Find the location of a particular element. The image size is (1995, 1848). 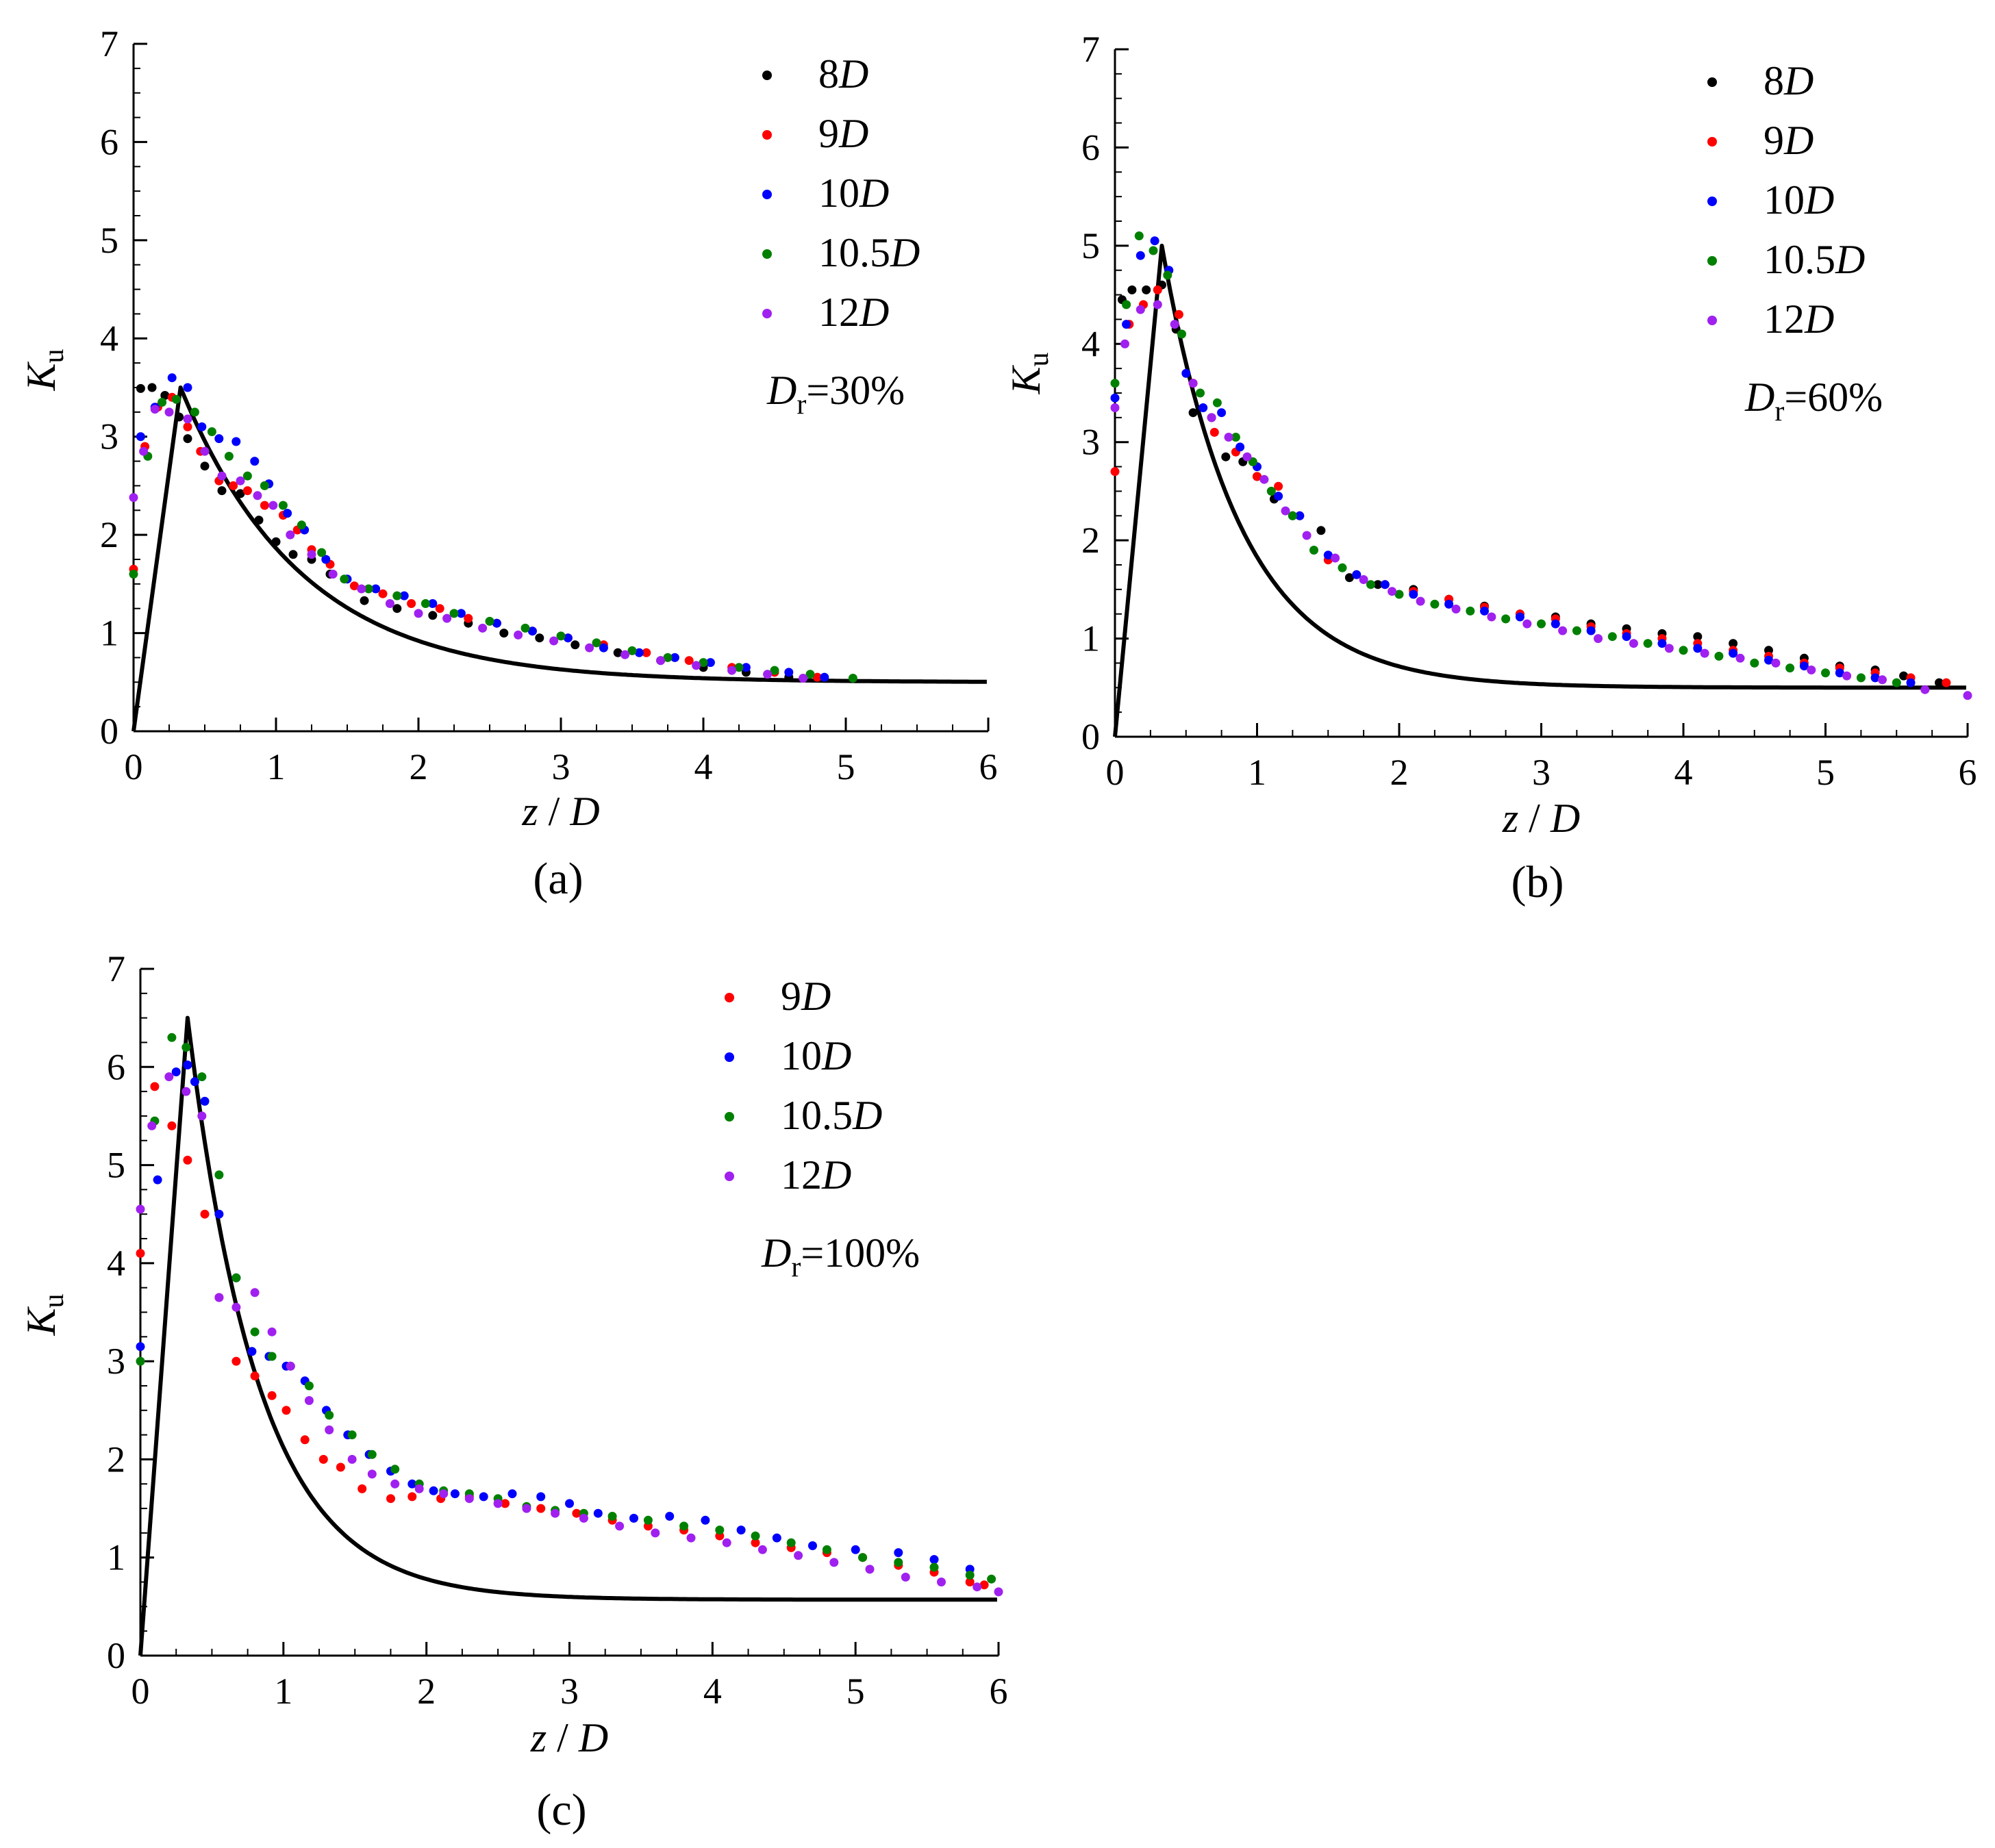

panel-c-y-tick-label: 0 is located at coordinates (116, 1655).